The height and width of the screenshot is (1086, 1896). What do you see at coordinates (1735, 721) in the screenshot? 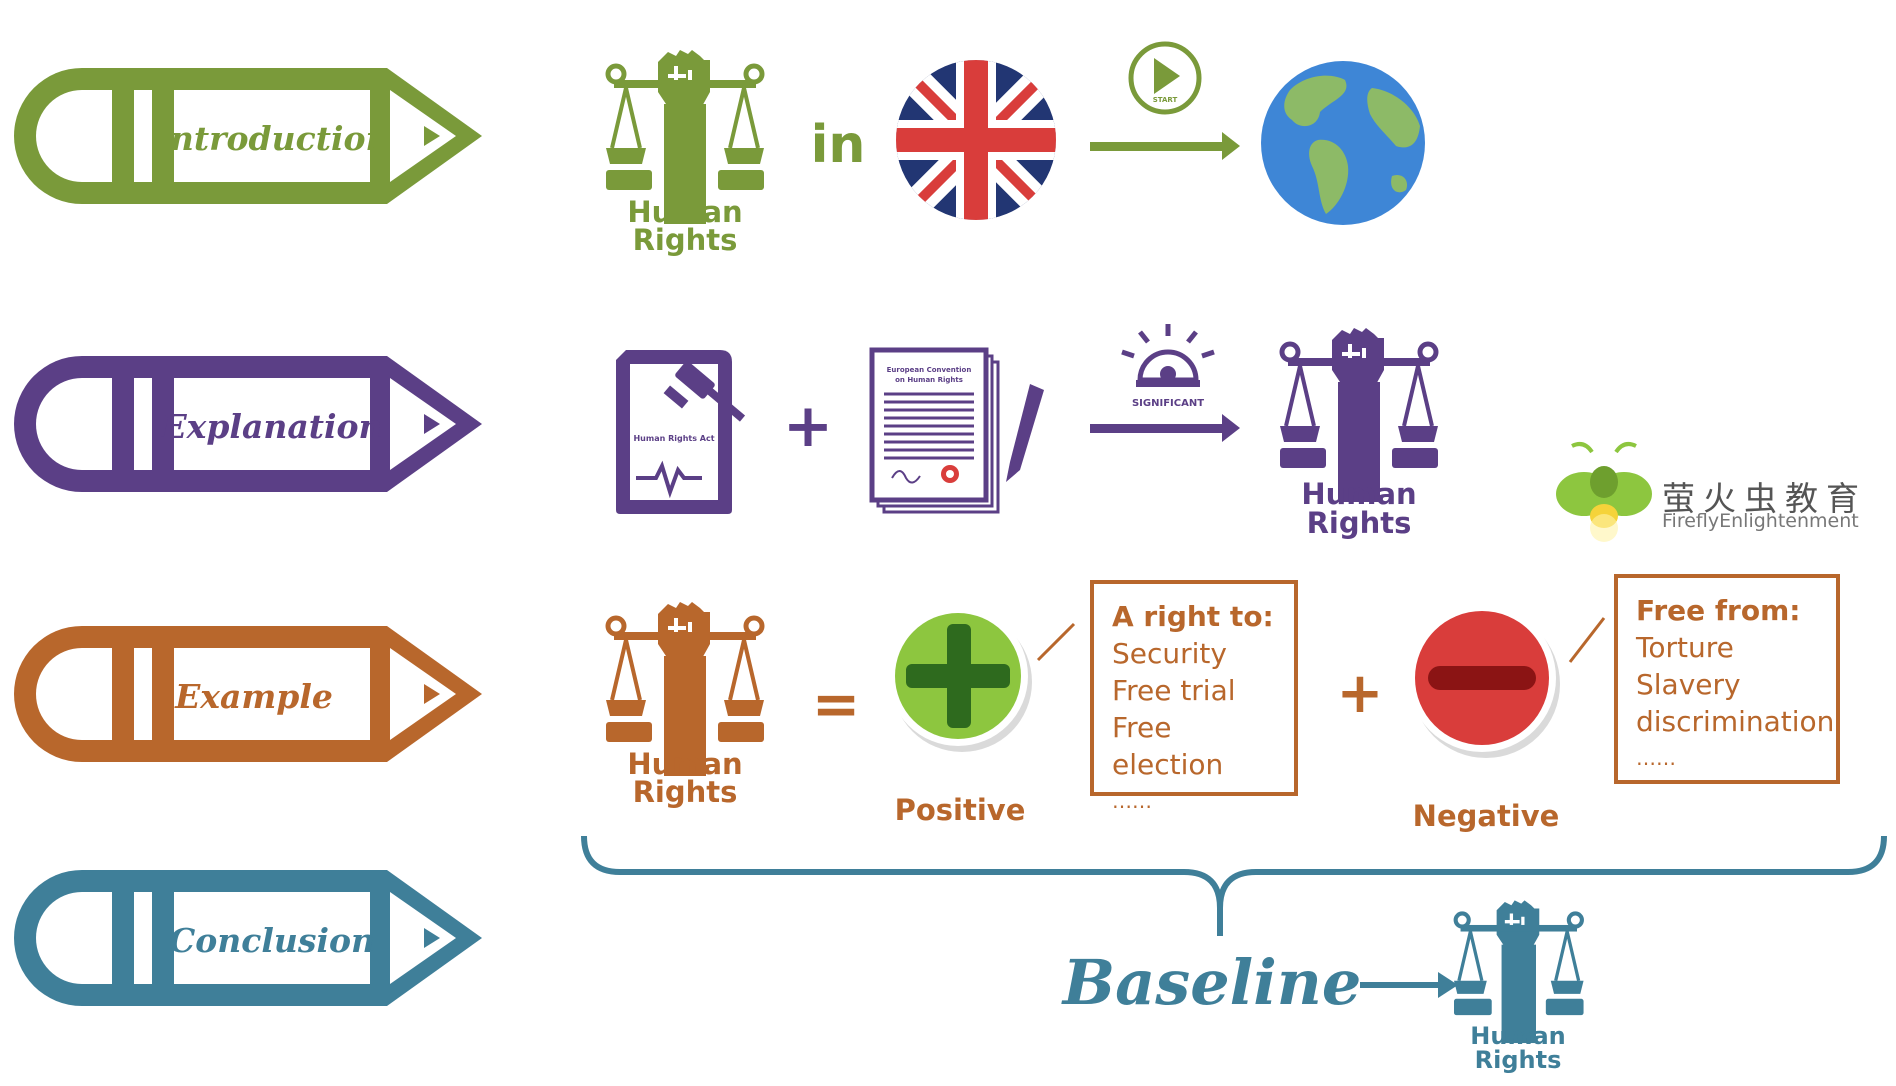
I see `negative-item: discrimination` at bounding box center [1735, 721].